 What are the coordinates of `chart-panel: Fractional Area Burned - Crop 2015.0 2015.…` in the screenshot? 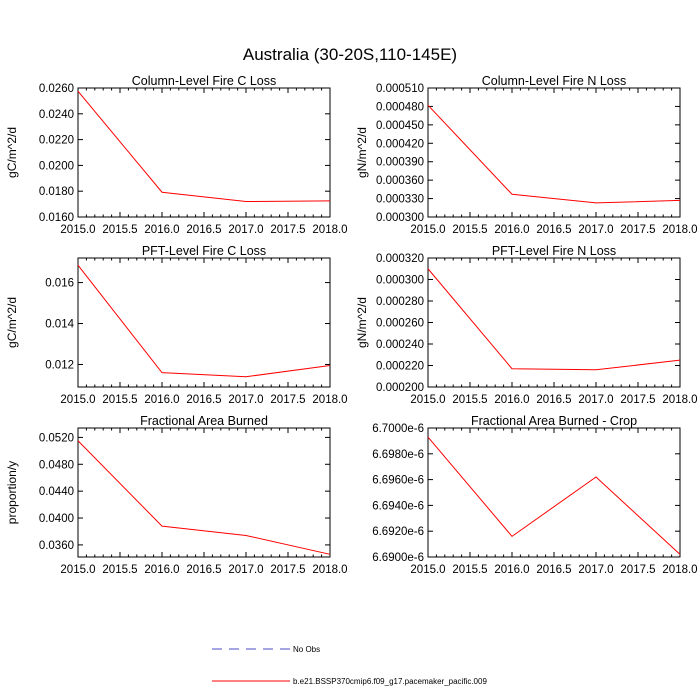 It's located at (534, 495).